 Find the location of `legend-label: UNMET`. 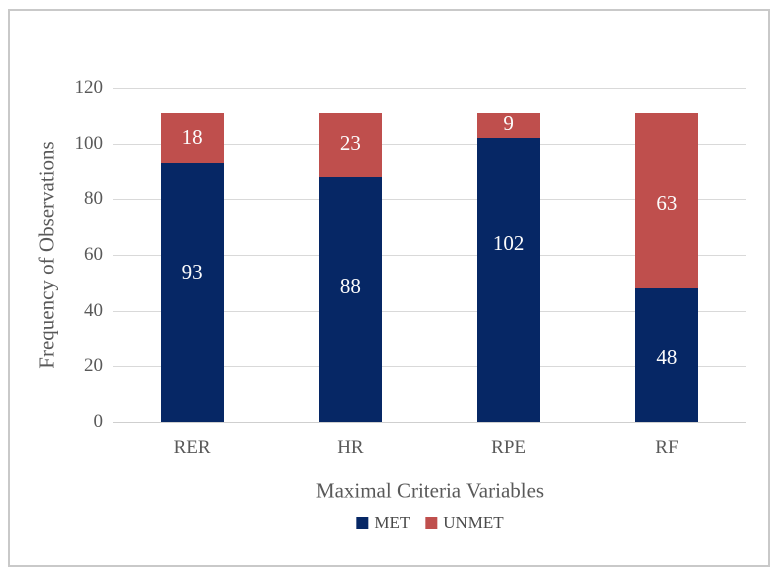

legend-label: UNMET is located at coordinates (473, 522).